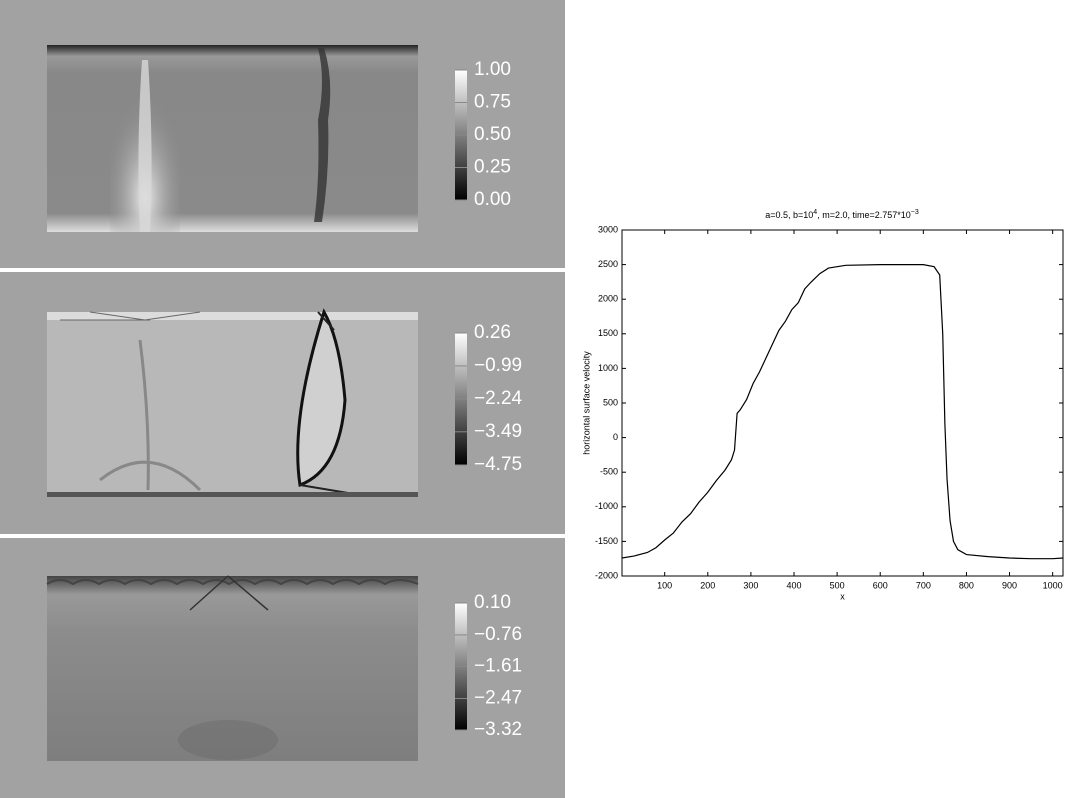  I want to click on y-tick-label: 3000, so click(608, 229).